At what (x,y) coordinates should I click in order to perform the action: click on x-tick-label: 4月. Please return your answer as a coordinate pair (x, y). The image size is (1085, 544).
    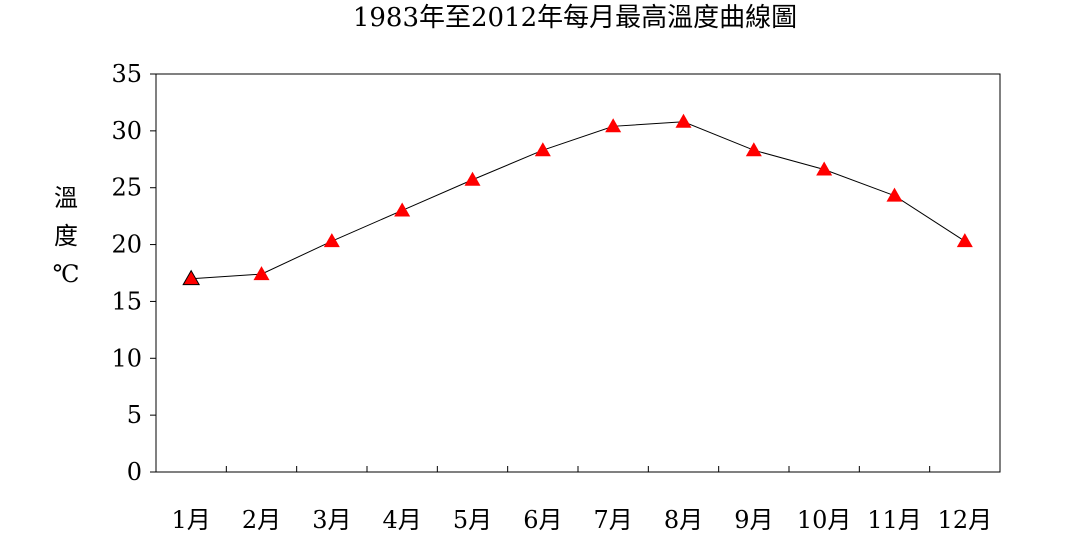
    Looking at the image, I should click on (402, 520).